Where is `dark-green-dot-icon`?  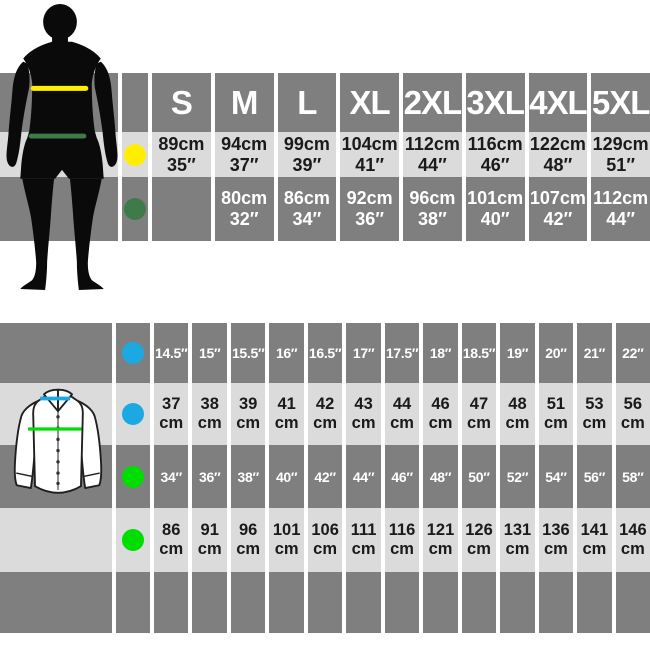
dark-green-dot-icon is located at coordinates (135, 209).